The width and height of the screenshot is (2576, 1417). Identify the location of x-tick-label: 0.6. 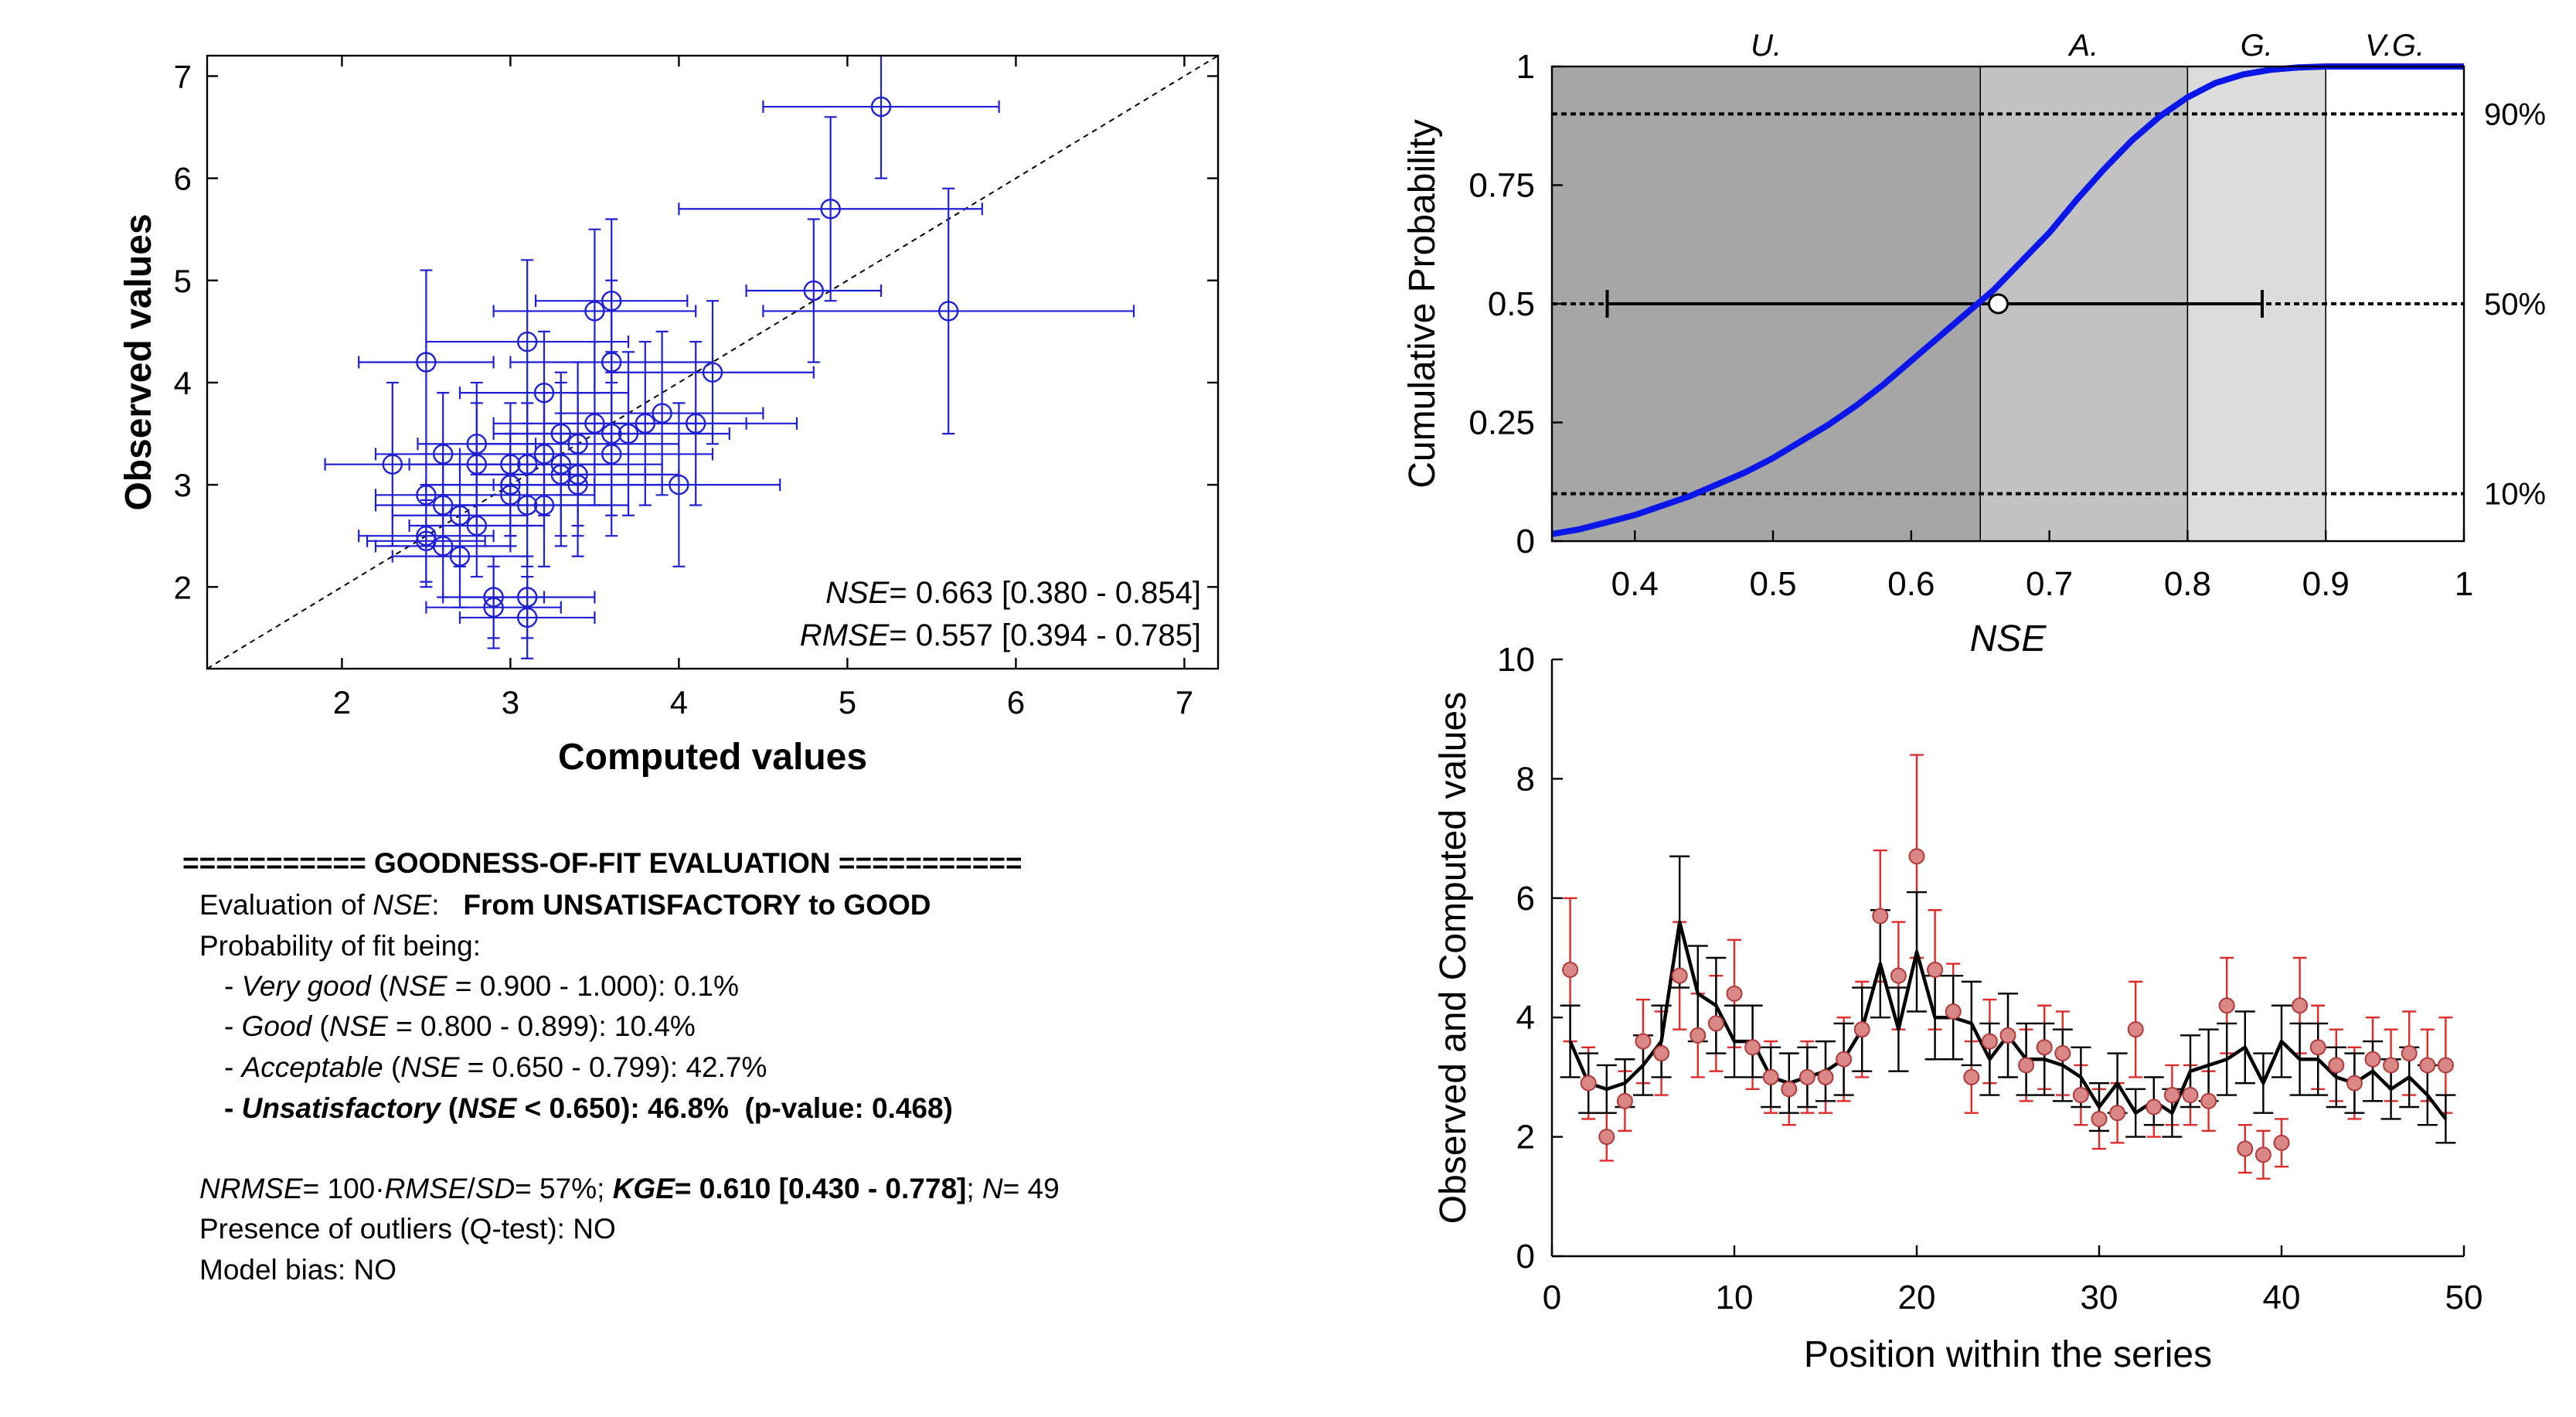
(1911, 584).